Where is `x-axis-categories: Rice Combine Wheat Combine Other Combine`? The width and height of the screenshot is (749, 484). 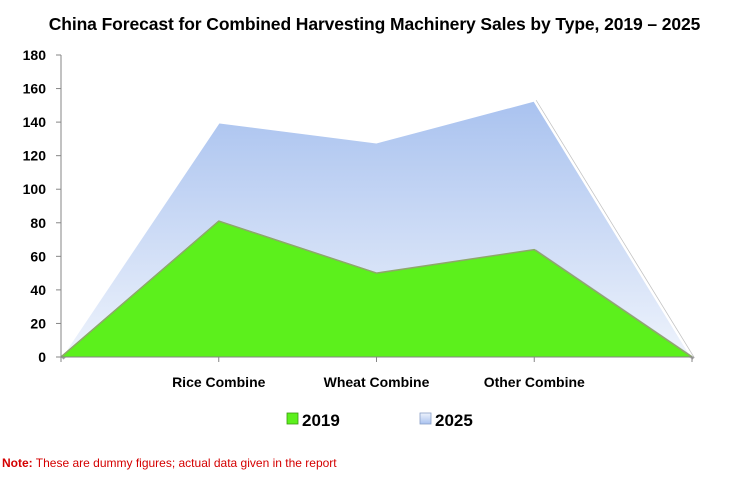 x-axis-categories: Rice Combine Wheat Combine Other Combine is located at coordinates (376, 373).